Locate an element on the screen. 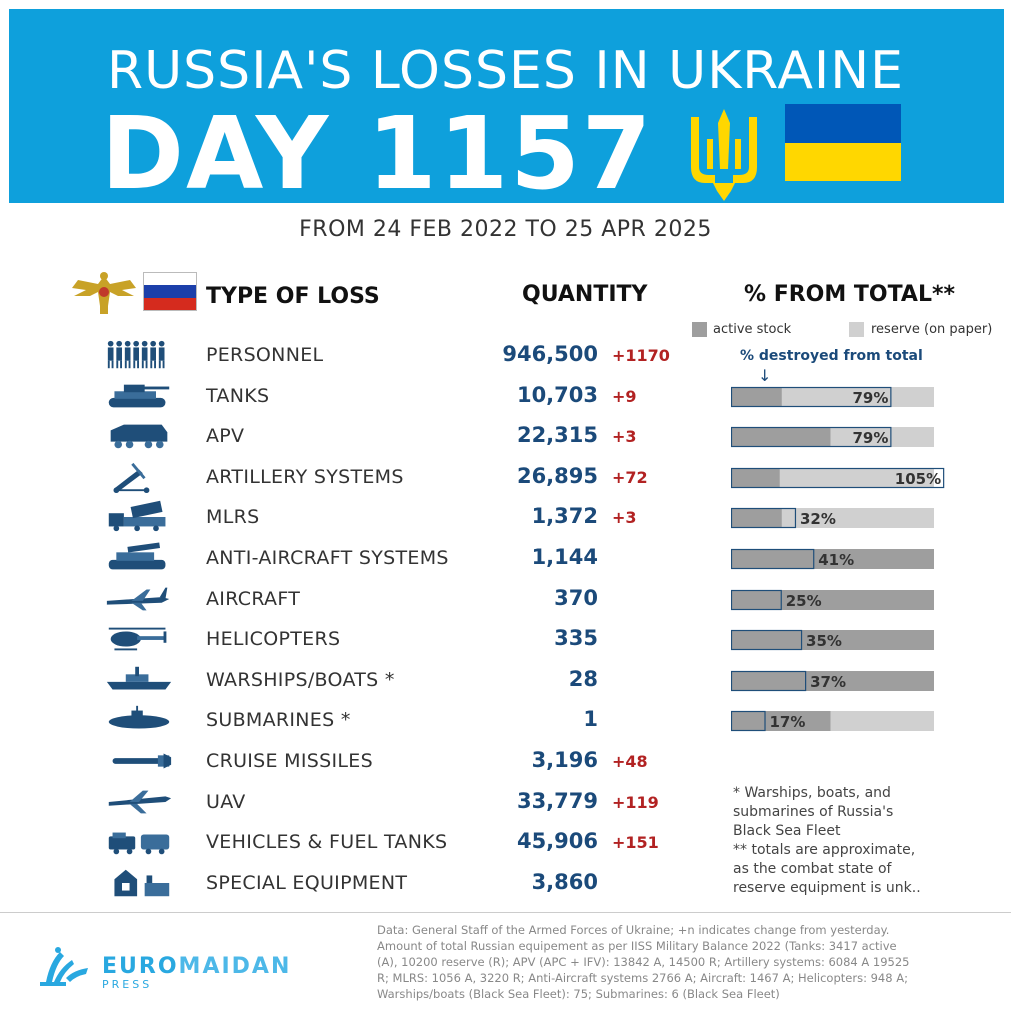 This screenshot has height=1011, width=1011. row-label: TANKS is located at coordinates (238, 395).